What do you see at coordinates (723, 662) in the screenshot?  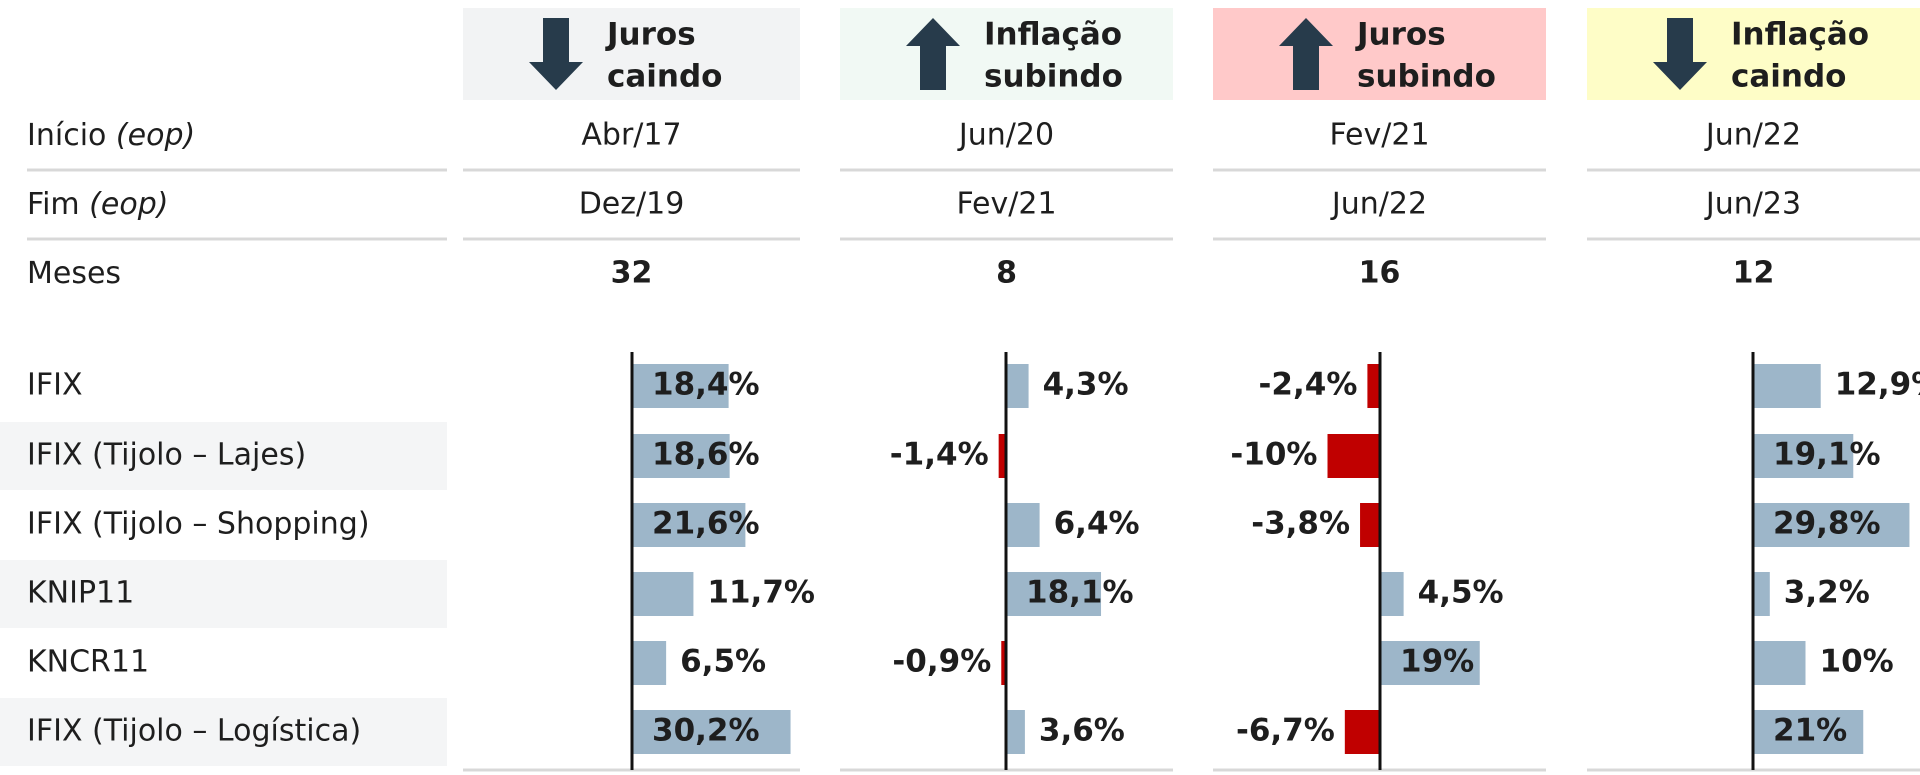 I see `data-label: 6,5%` at bounding box center [723, 662].